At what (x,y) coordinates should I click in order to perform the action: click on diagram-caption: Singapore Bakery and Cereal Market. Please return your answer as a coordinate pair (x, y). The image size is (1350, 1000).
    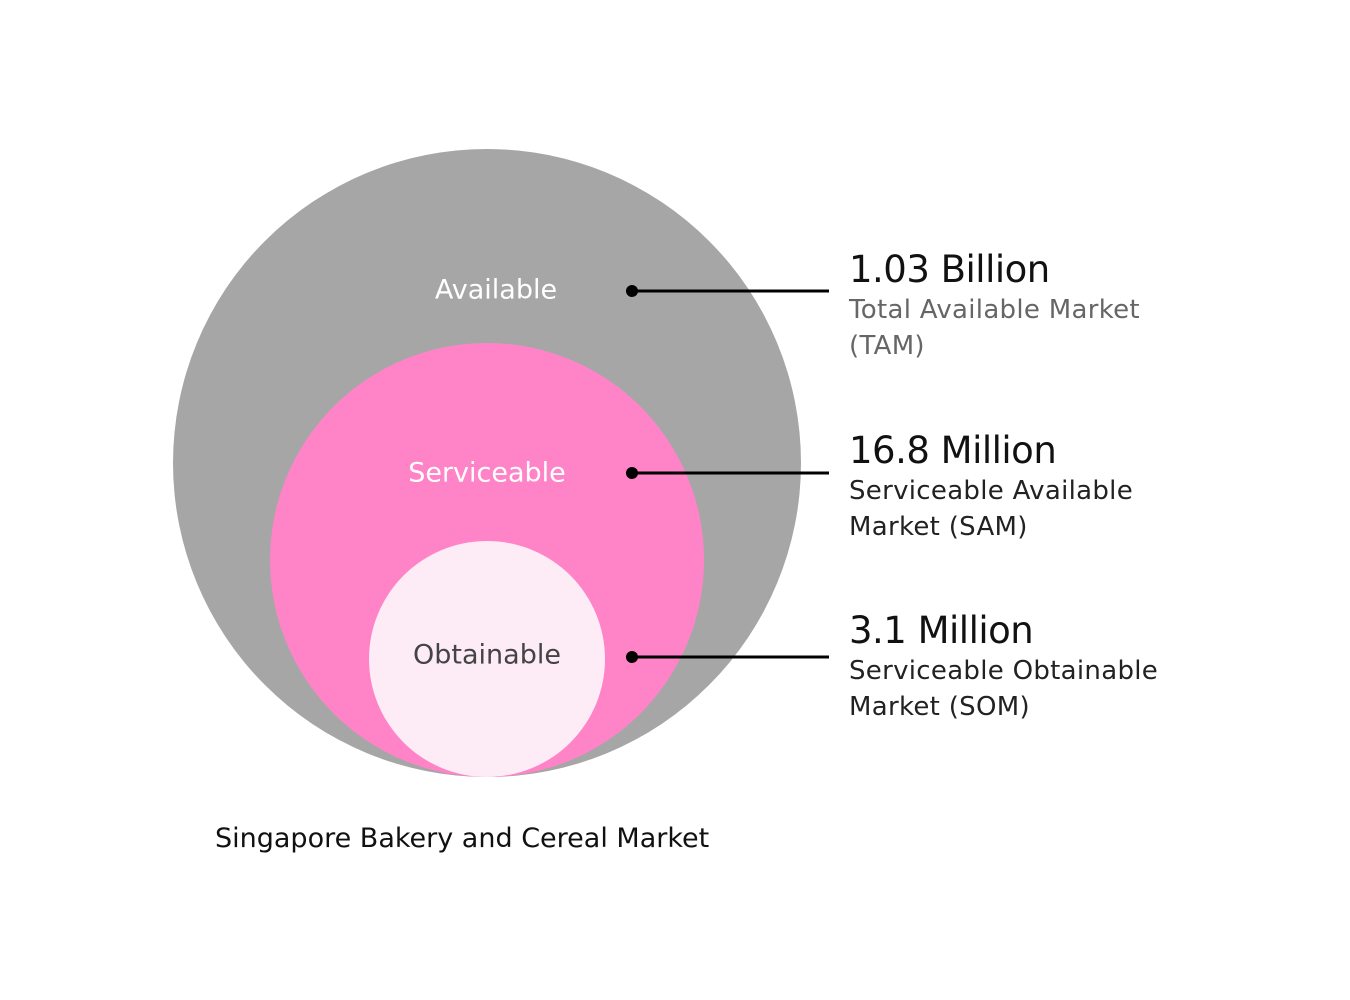
    Looking at the image, I should click on (462, 838).